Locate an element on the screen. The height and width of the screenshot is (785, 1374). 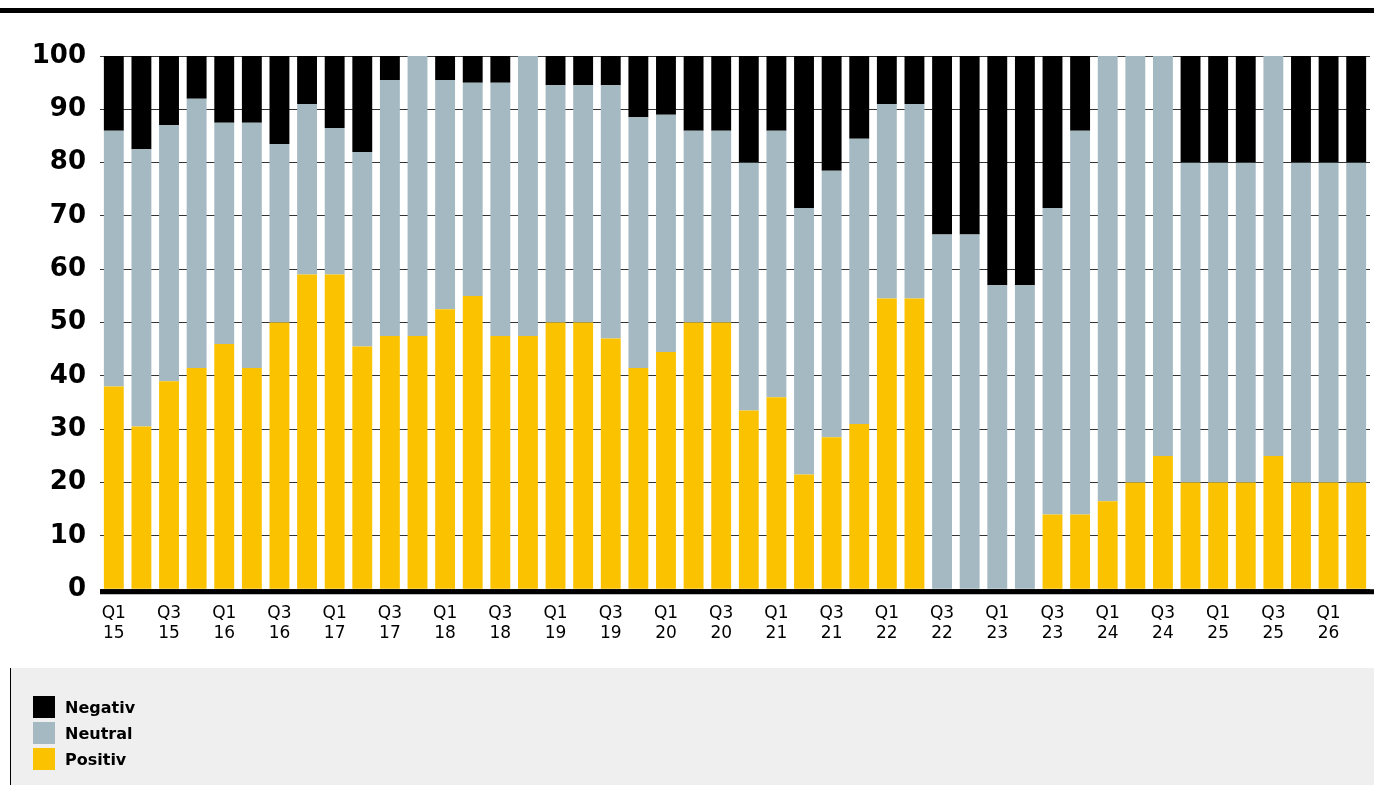
x-tick-label: Q3 18 is located at coordinates (500, 622).